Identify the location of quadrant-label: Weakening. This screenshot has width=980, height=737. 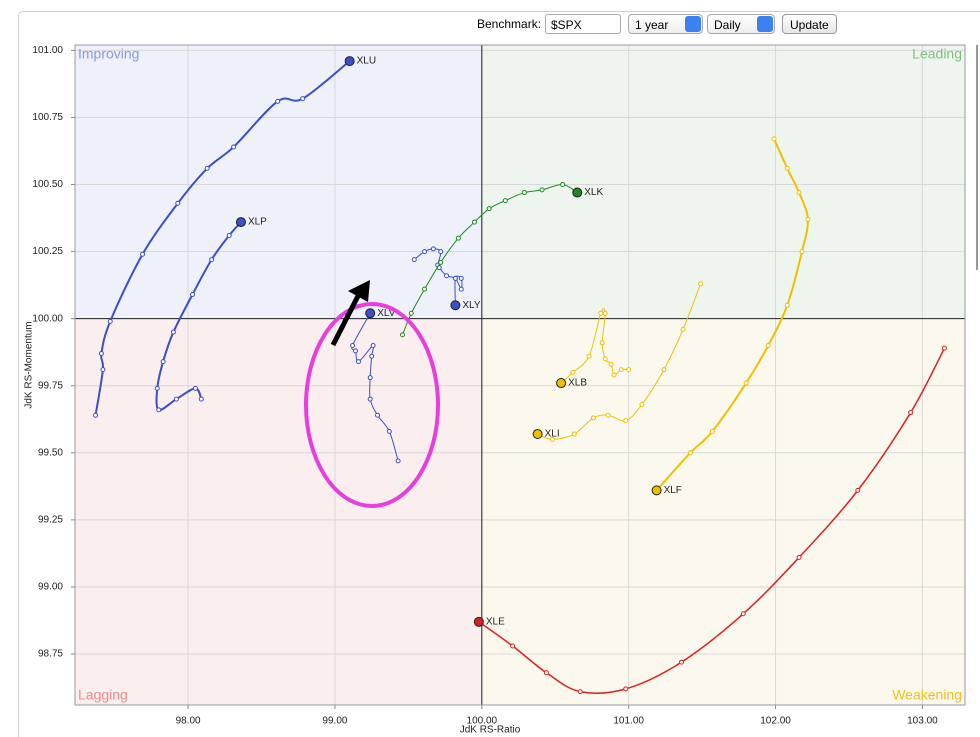
(927, 695).